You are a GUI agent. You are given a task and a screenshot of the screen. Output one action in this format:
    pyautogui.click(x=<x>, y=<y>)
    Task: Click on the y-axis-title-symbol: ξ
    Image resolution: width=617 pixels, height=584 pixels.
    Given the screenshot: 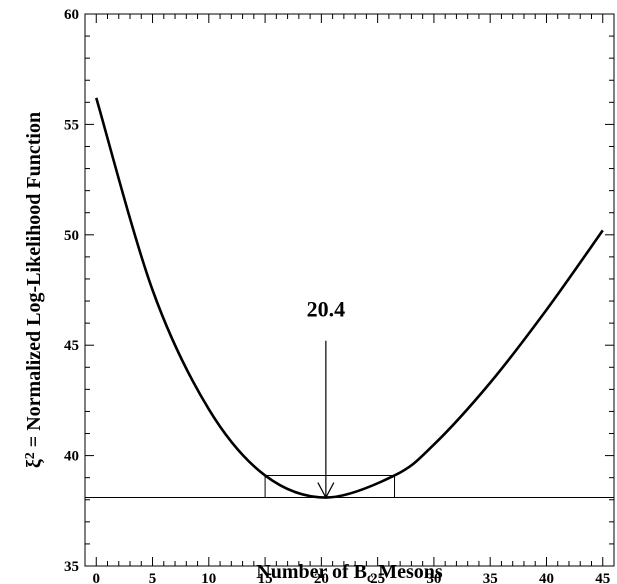 What is the action you would take?
    pyautogui.click(x=34, y=463)
    